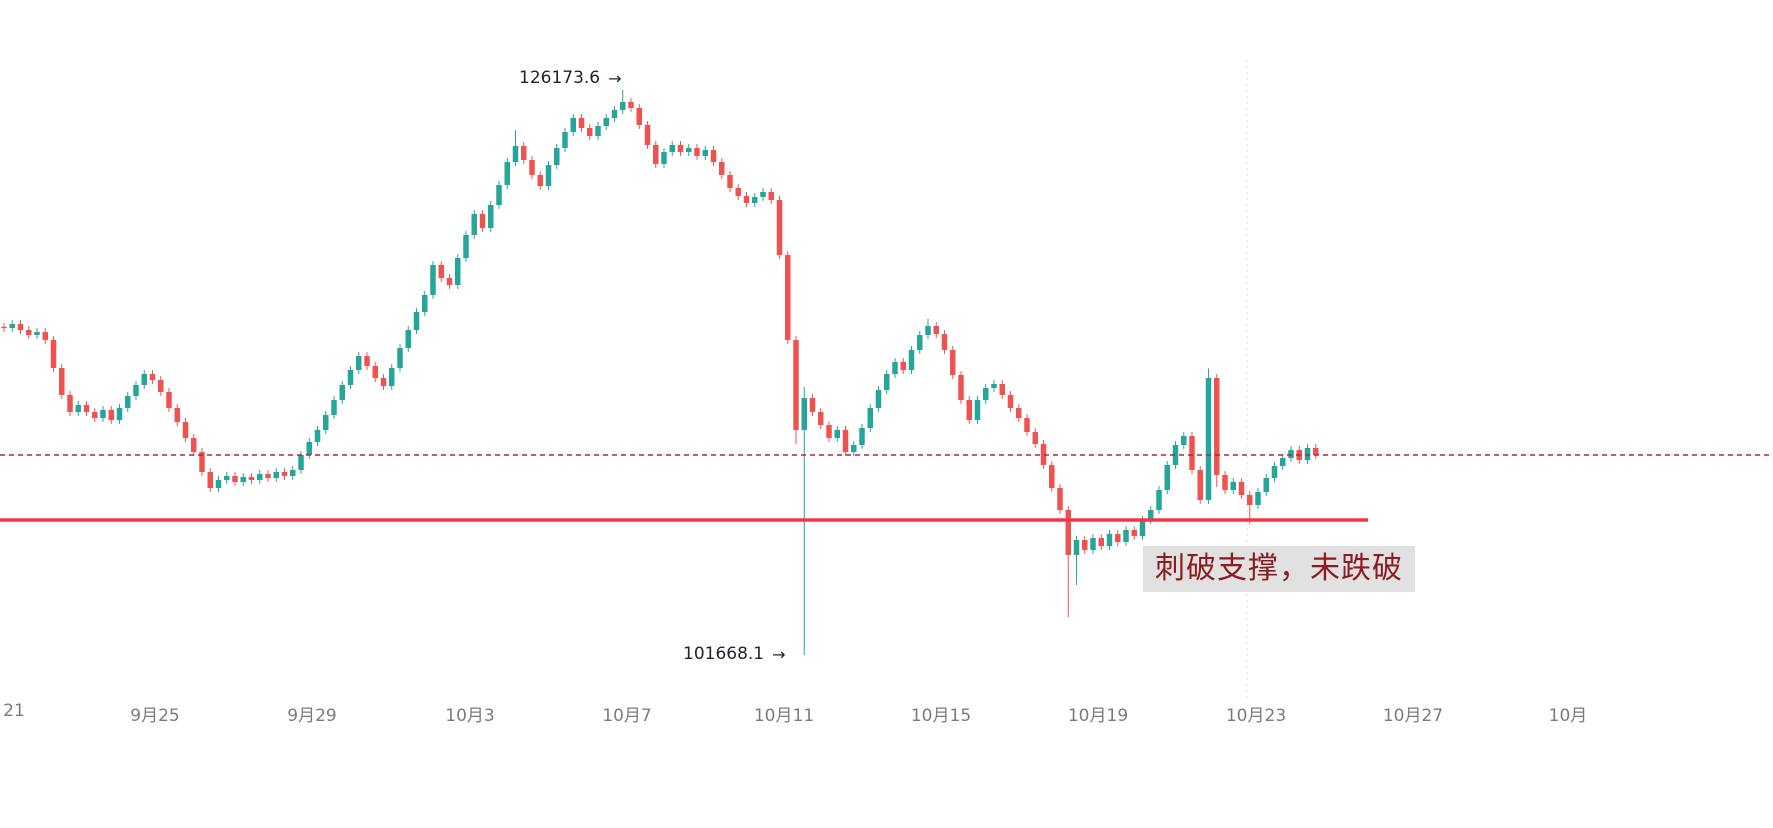 The image size is (1773, 828). I want to click on x-axis-label: 10月11, so click(784, 716).